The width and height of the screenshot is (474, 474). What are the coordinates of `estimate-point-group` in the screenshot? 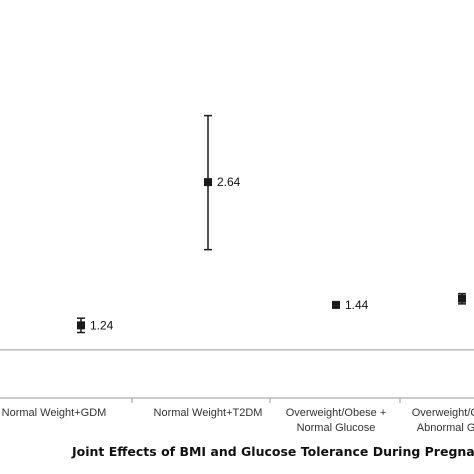 It's located at (462, 298).